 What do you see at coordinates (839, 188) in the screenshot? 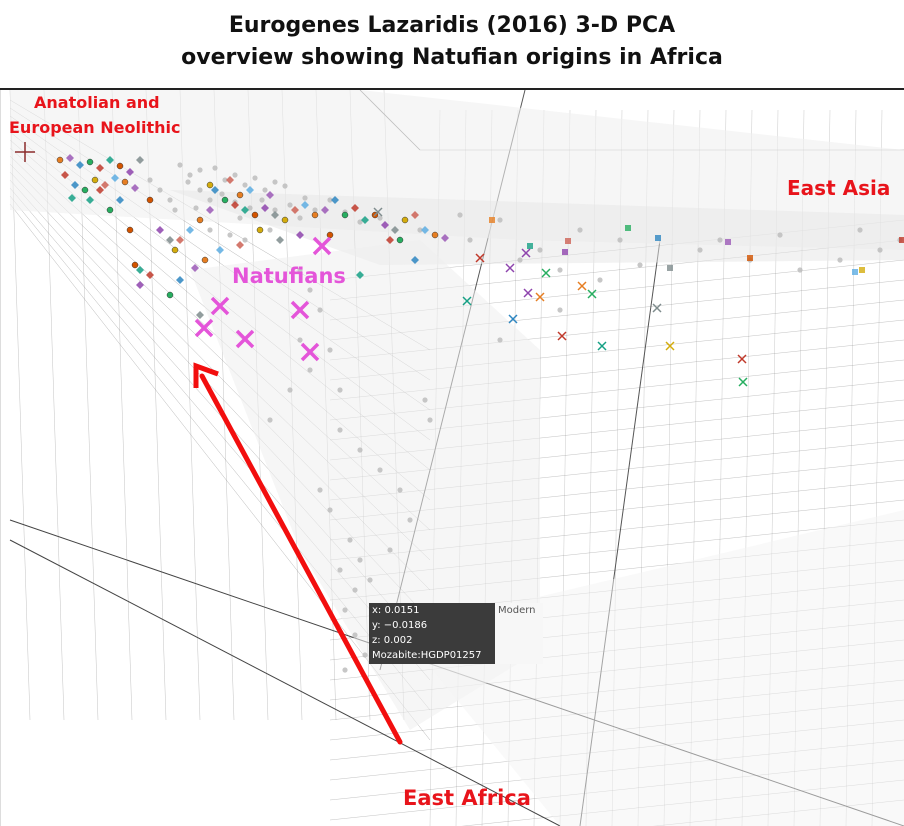
I see `east-asia-label: East Asia` at bounding box center [839, 188].